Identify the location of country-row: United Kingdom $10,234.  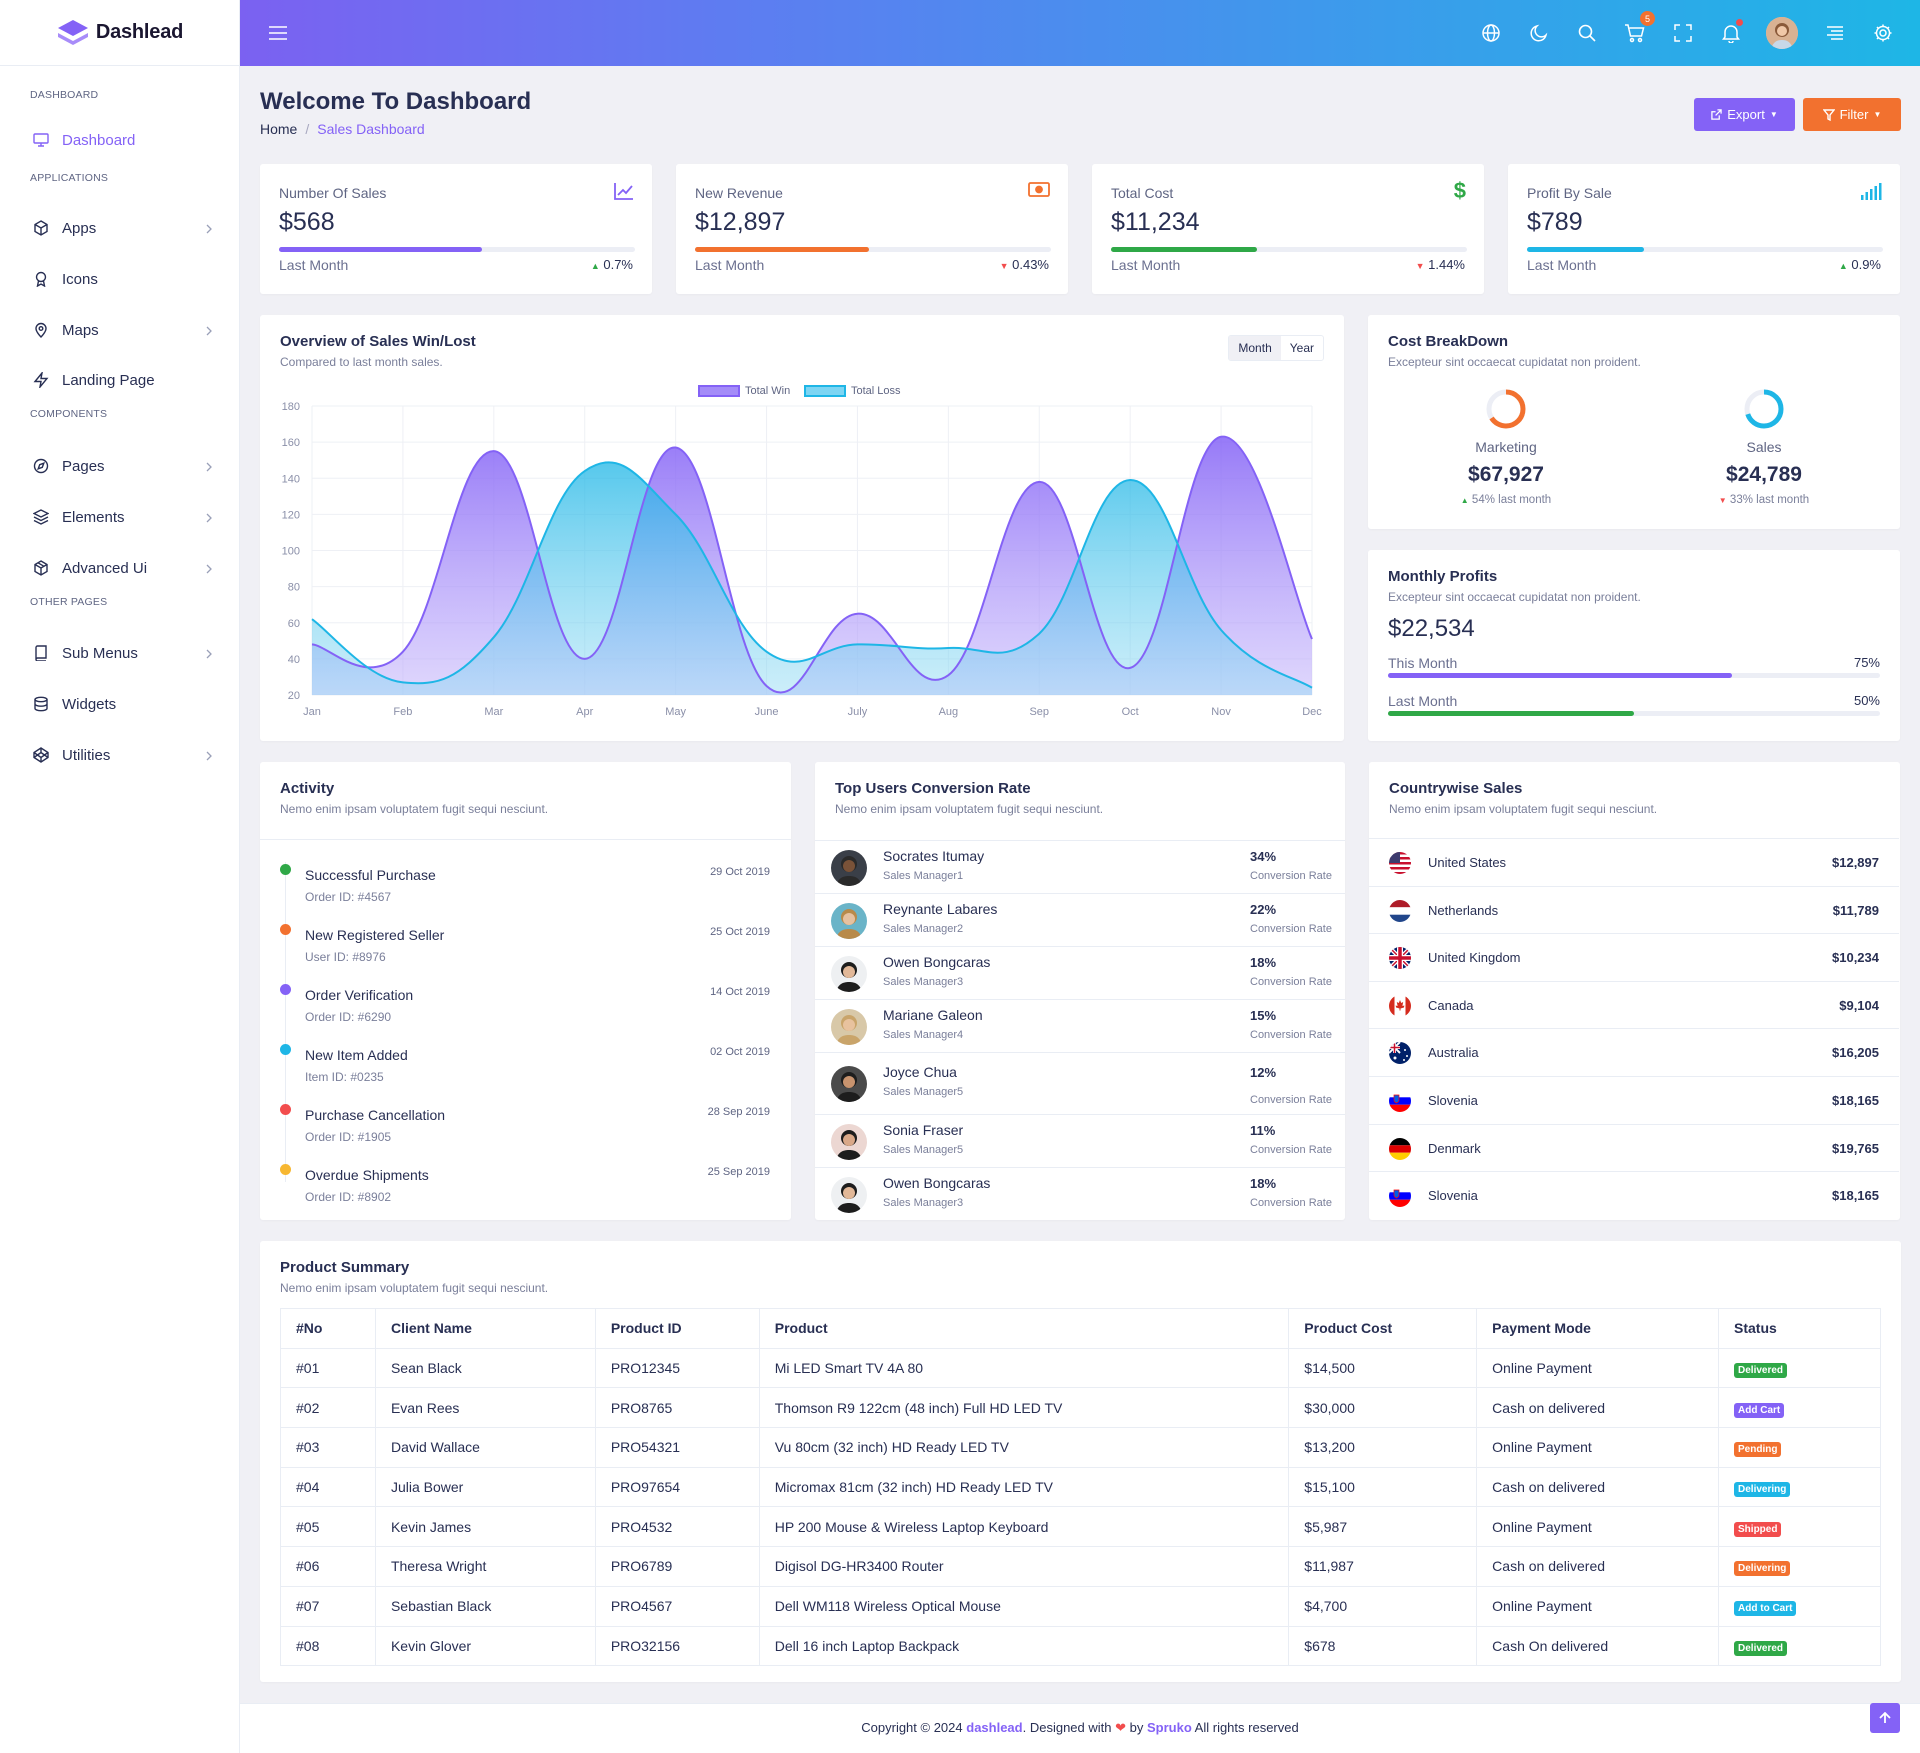
(1634, 957).